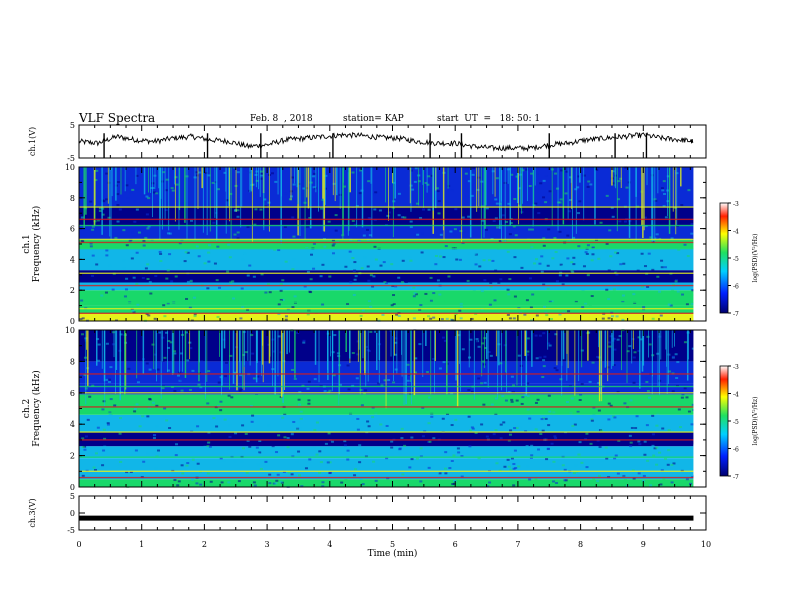  I want to click on y-tick-label: 0, so click(72, 513).